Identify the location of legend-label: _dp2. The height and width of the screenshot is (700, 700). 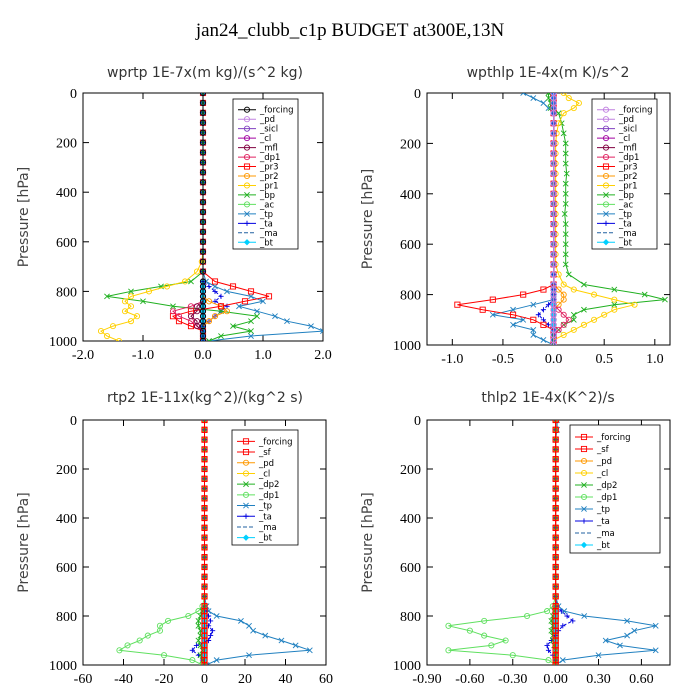
(268, 485).